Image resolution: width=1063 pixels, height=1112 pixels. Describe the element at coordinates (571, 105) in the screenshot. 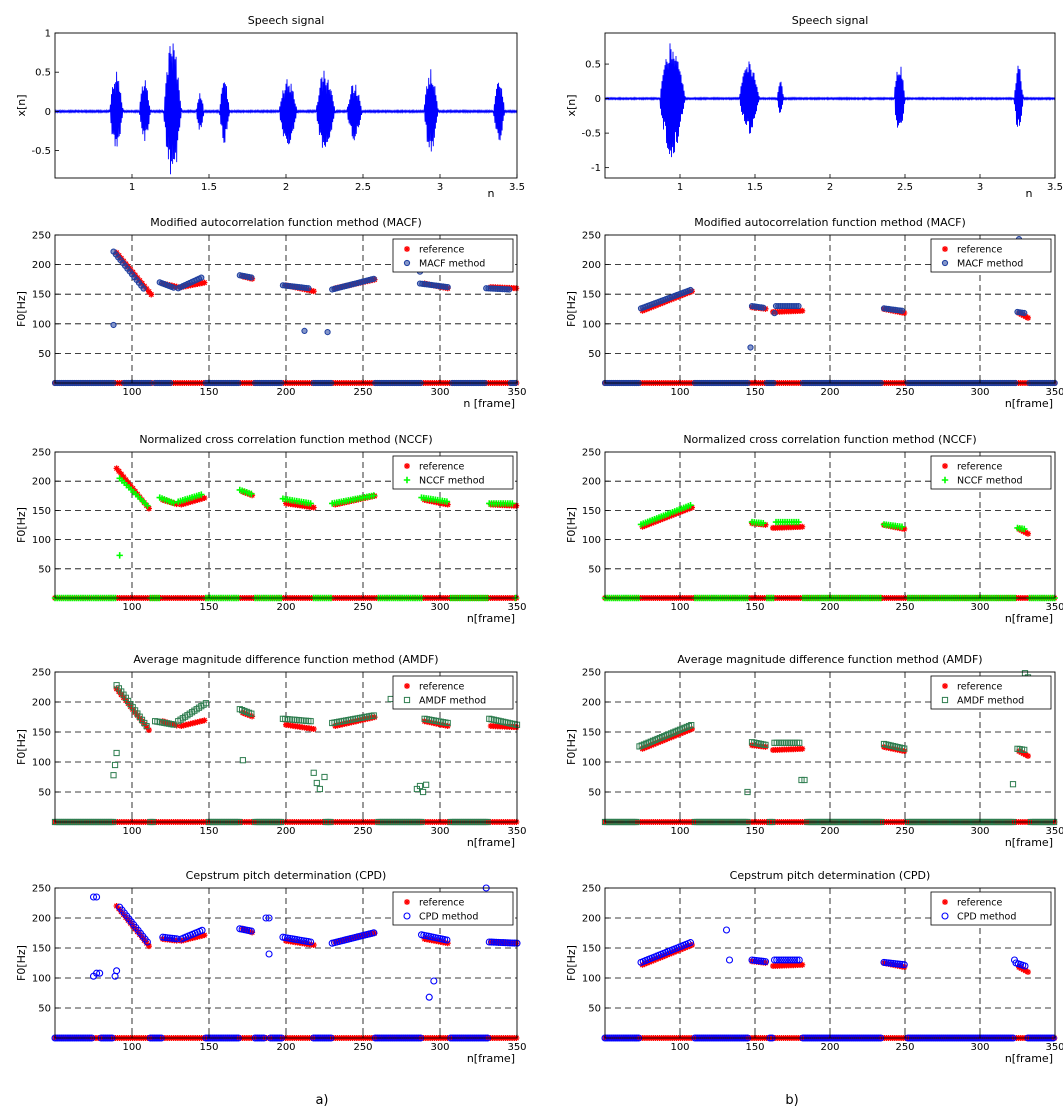

I see `y-axis-label: x[n]` at that location.